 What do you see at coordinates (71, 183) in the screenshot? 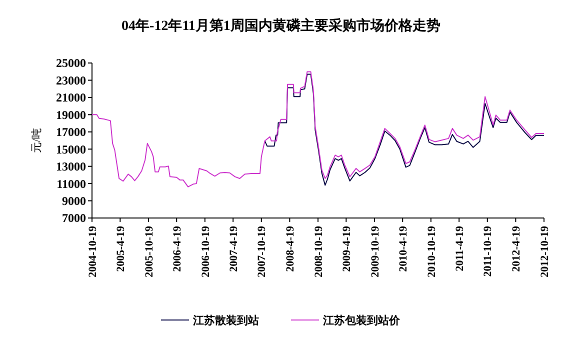
I see `y-tick-label: 11000` at bounding box center [71, 183].